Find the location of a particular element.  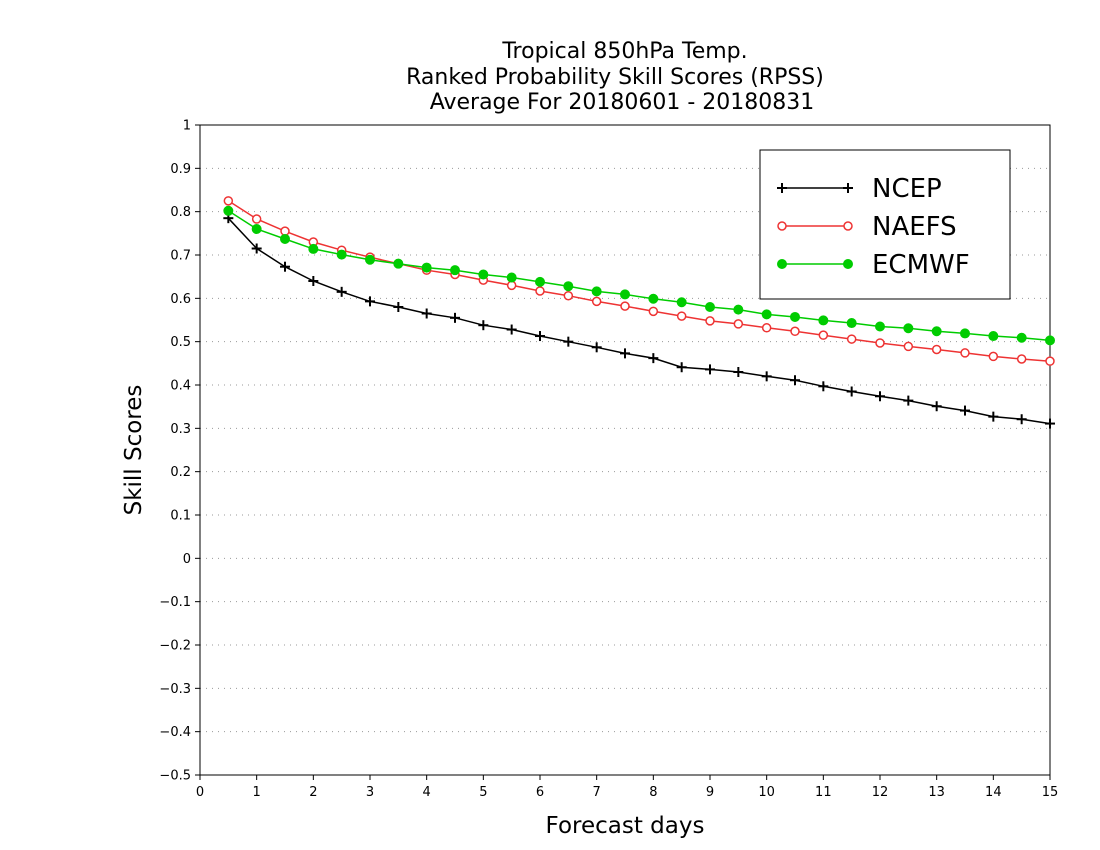

chart-title-line-3: Average For 20180601 - 20180831 is located at coordinates (622, 102).